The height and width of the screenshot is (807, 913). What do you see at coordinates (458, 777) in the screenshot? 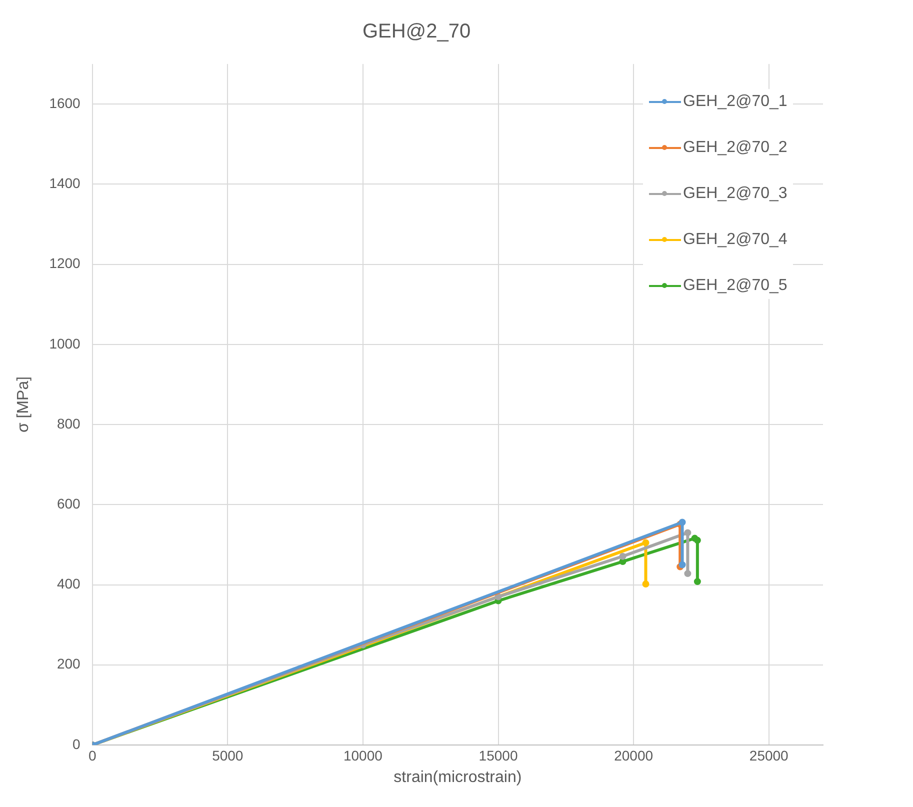
I see `x-axis-title: strain(microstrain)` at bounding box center [458, 777].